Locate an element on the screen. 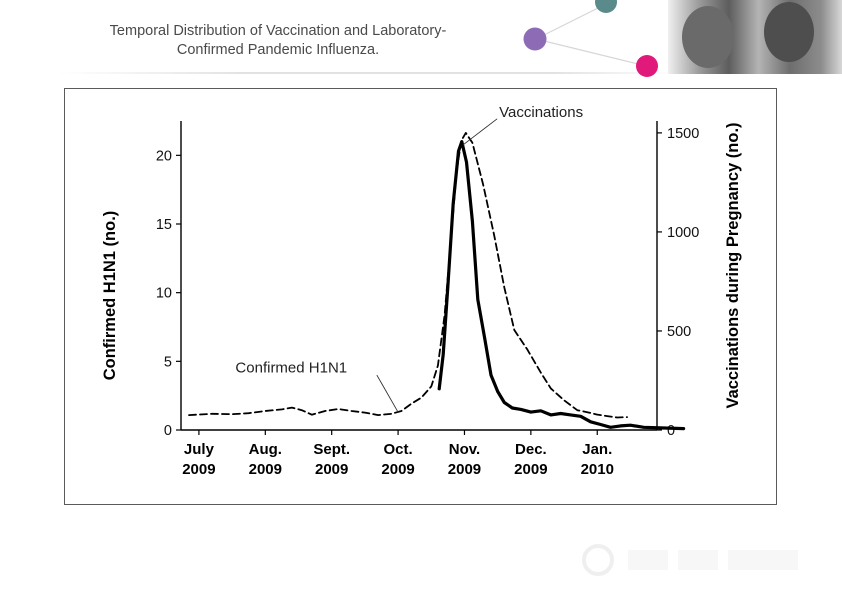 This screenshot has height=595, width=842. slide-title-line-2: Confirmed Pandemic Influenza. is located at coordinates (278, 50).